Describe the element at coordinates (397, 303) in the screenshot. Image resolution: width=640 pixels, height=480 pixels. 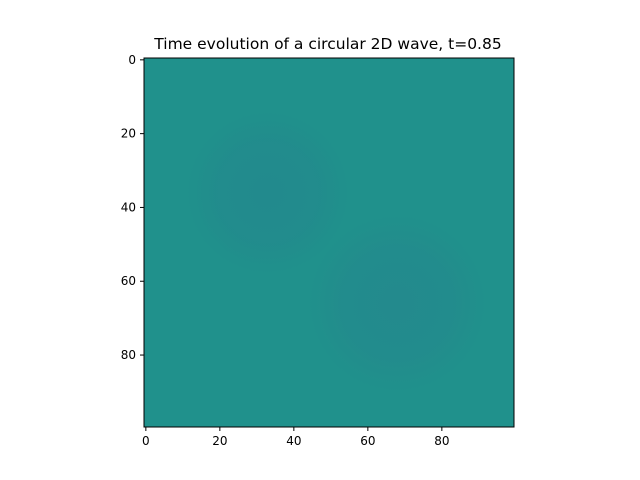
I see `heatmap-trough-lower-right` at that location.